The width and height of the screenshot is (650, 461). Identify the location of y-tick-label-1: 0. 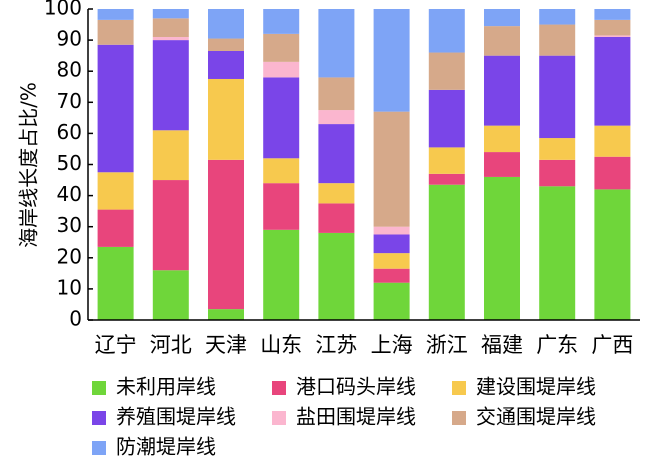
(75, 319).